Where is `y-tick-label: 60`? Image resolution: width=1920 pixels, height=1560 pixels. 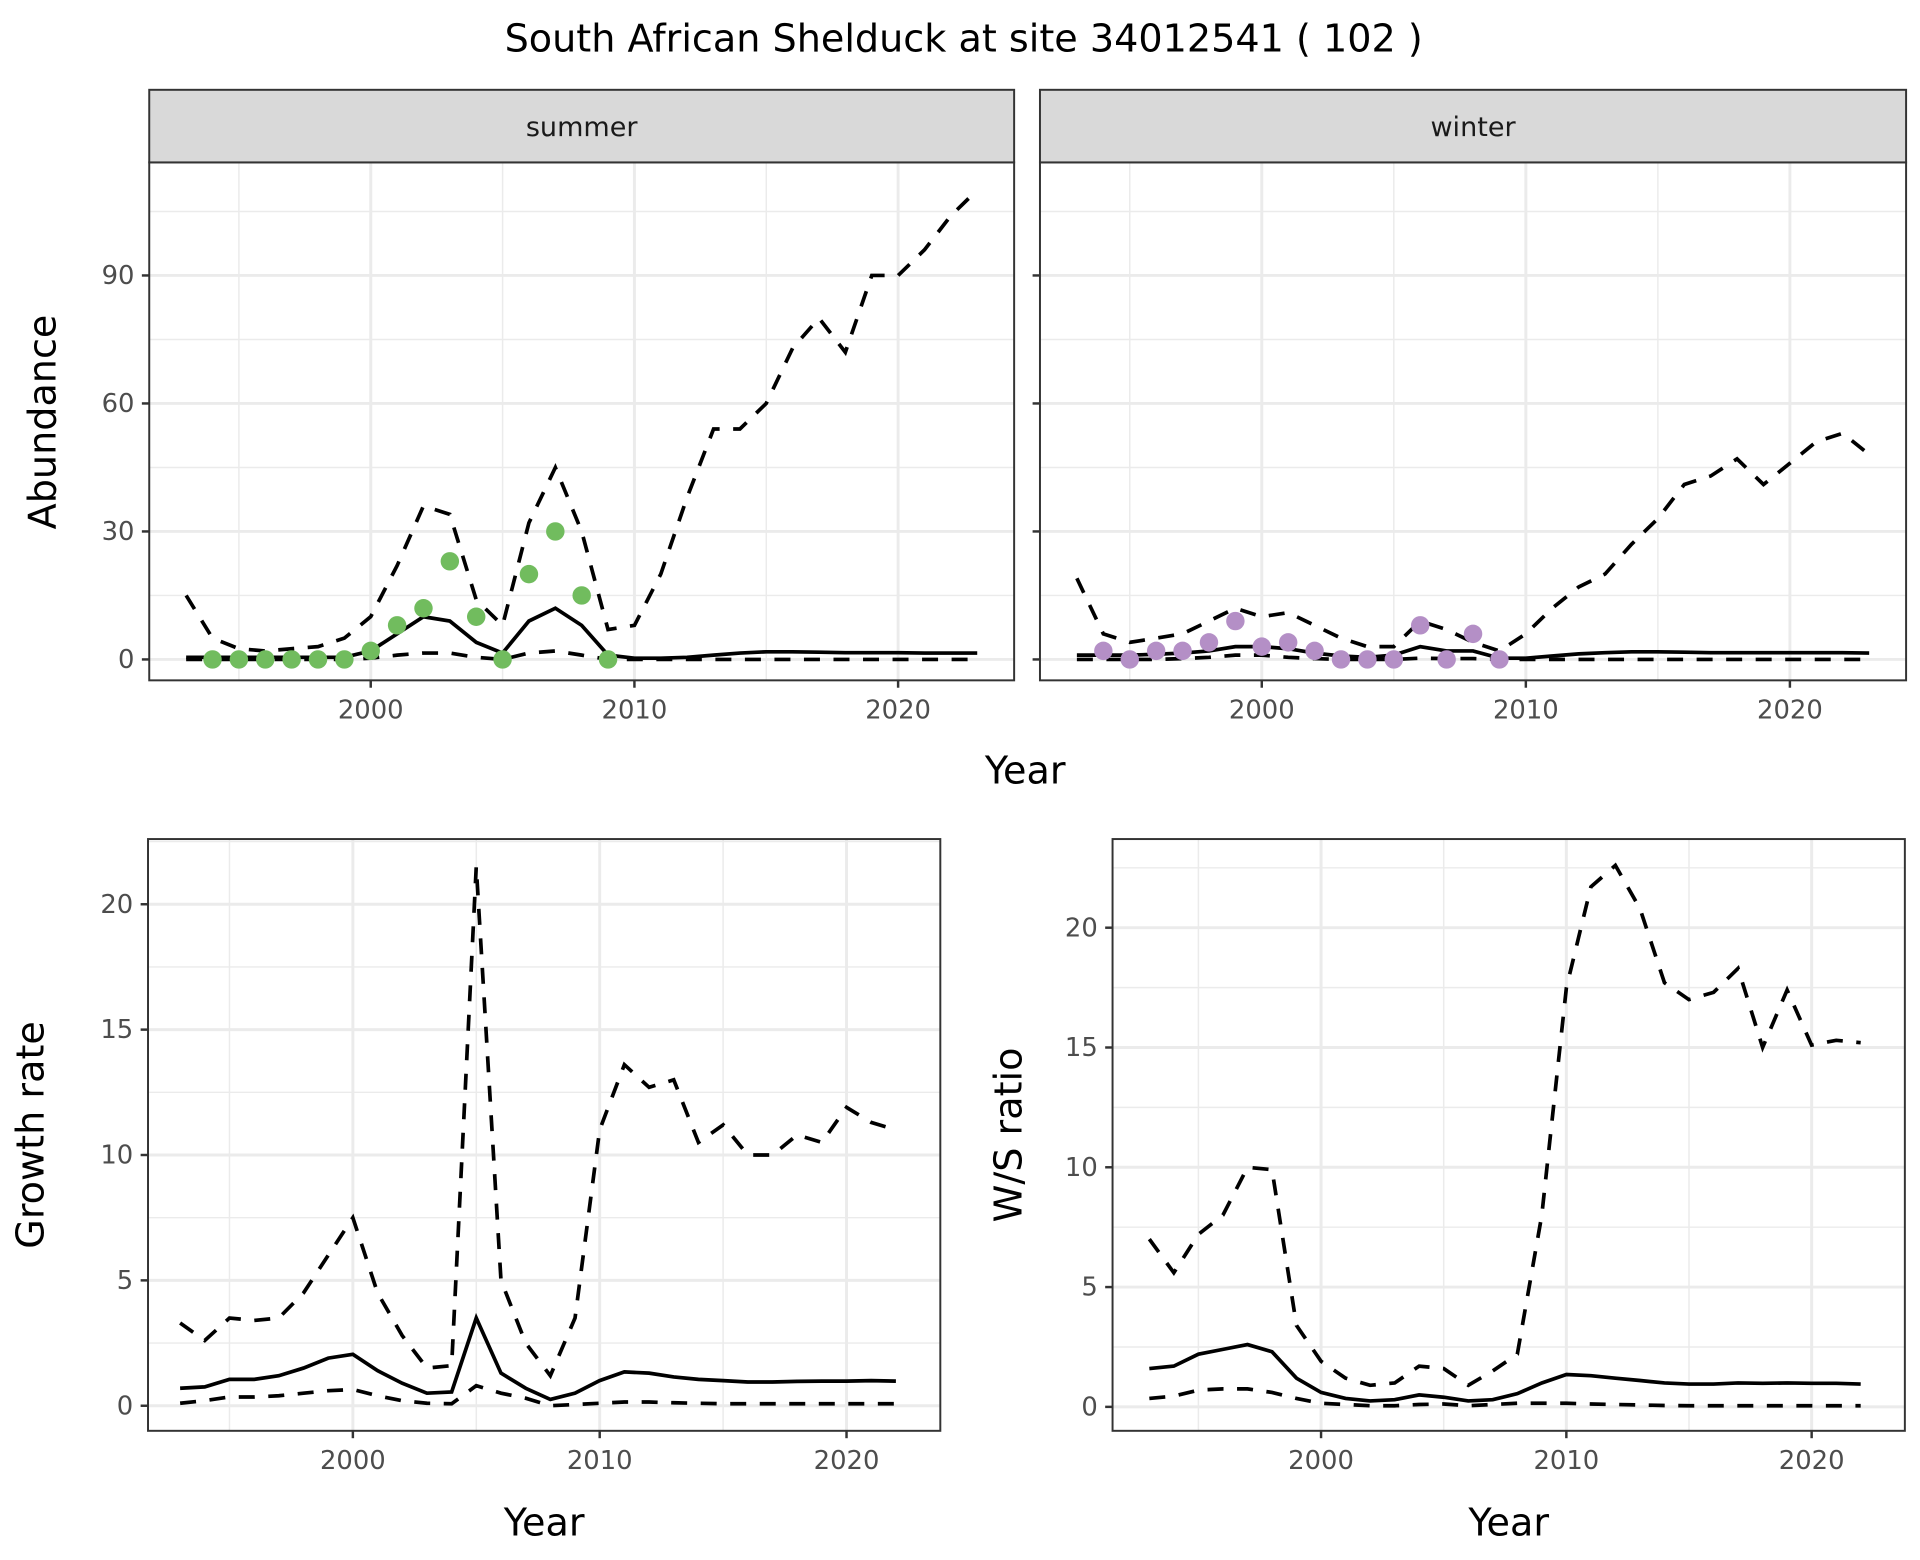 y-tick-label: 60 is located at coordinates (118, 404).